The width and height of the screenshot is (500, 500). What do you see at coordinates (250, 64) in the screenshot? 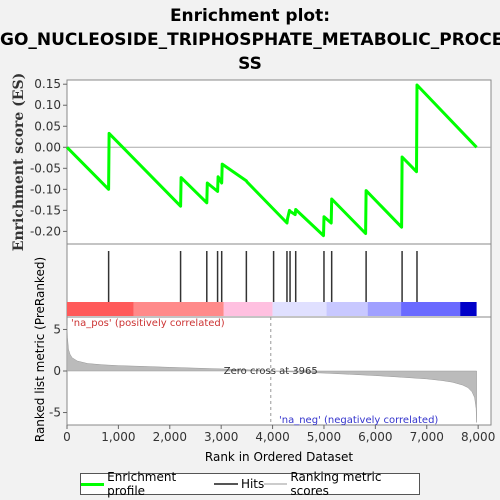
I see `title-line-3: SS` at bounding box center [250, 64].